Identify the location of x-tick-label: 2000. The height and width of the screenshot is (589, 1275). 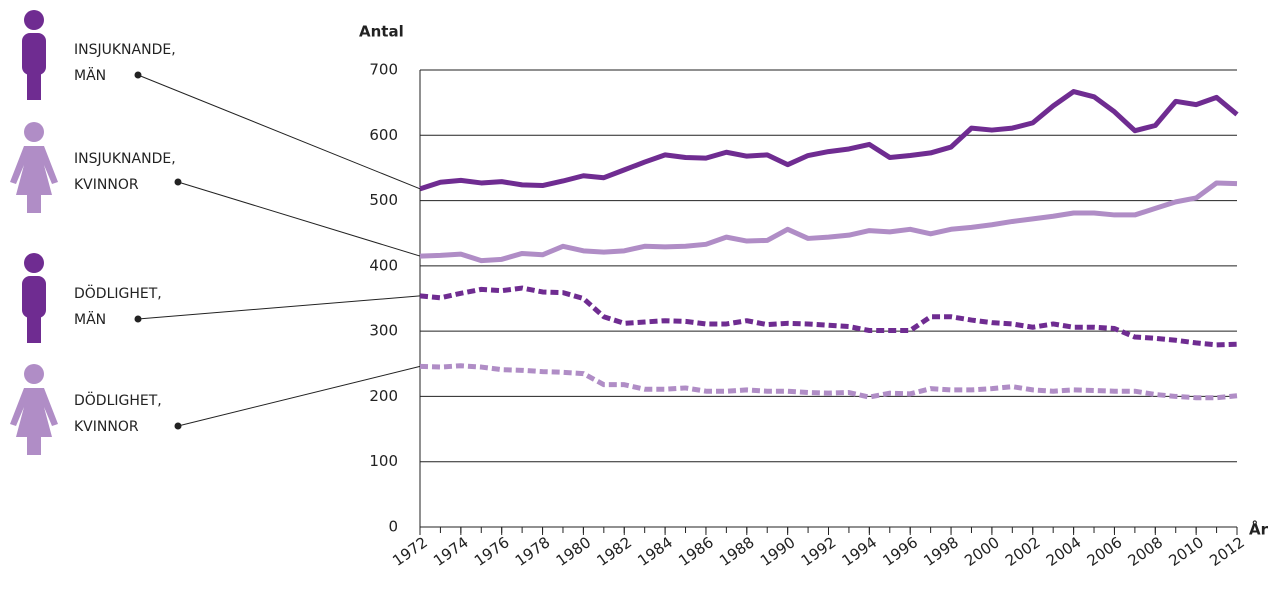
(982, 551).